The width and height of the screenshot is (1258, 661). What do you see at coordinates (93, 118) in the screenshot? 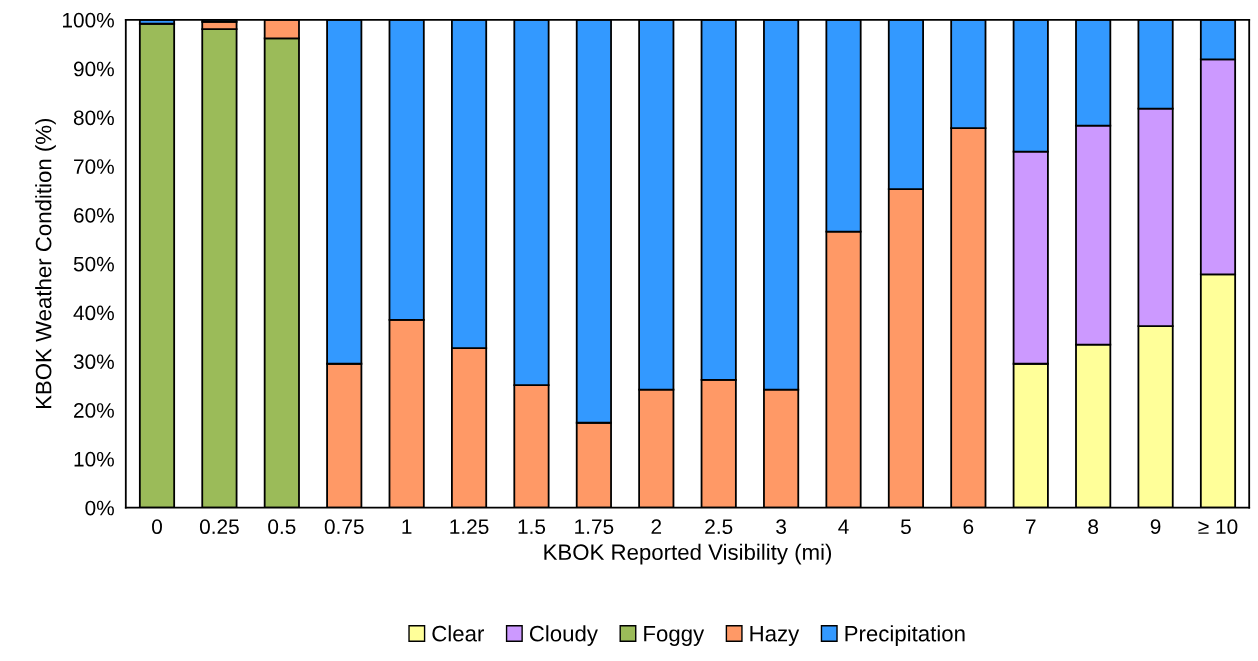
I see `y-tick-label: 80%` at bounding box center [93, 118].